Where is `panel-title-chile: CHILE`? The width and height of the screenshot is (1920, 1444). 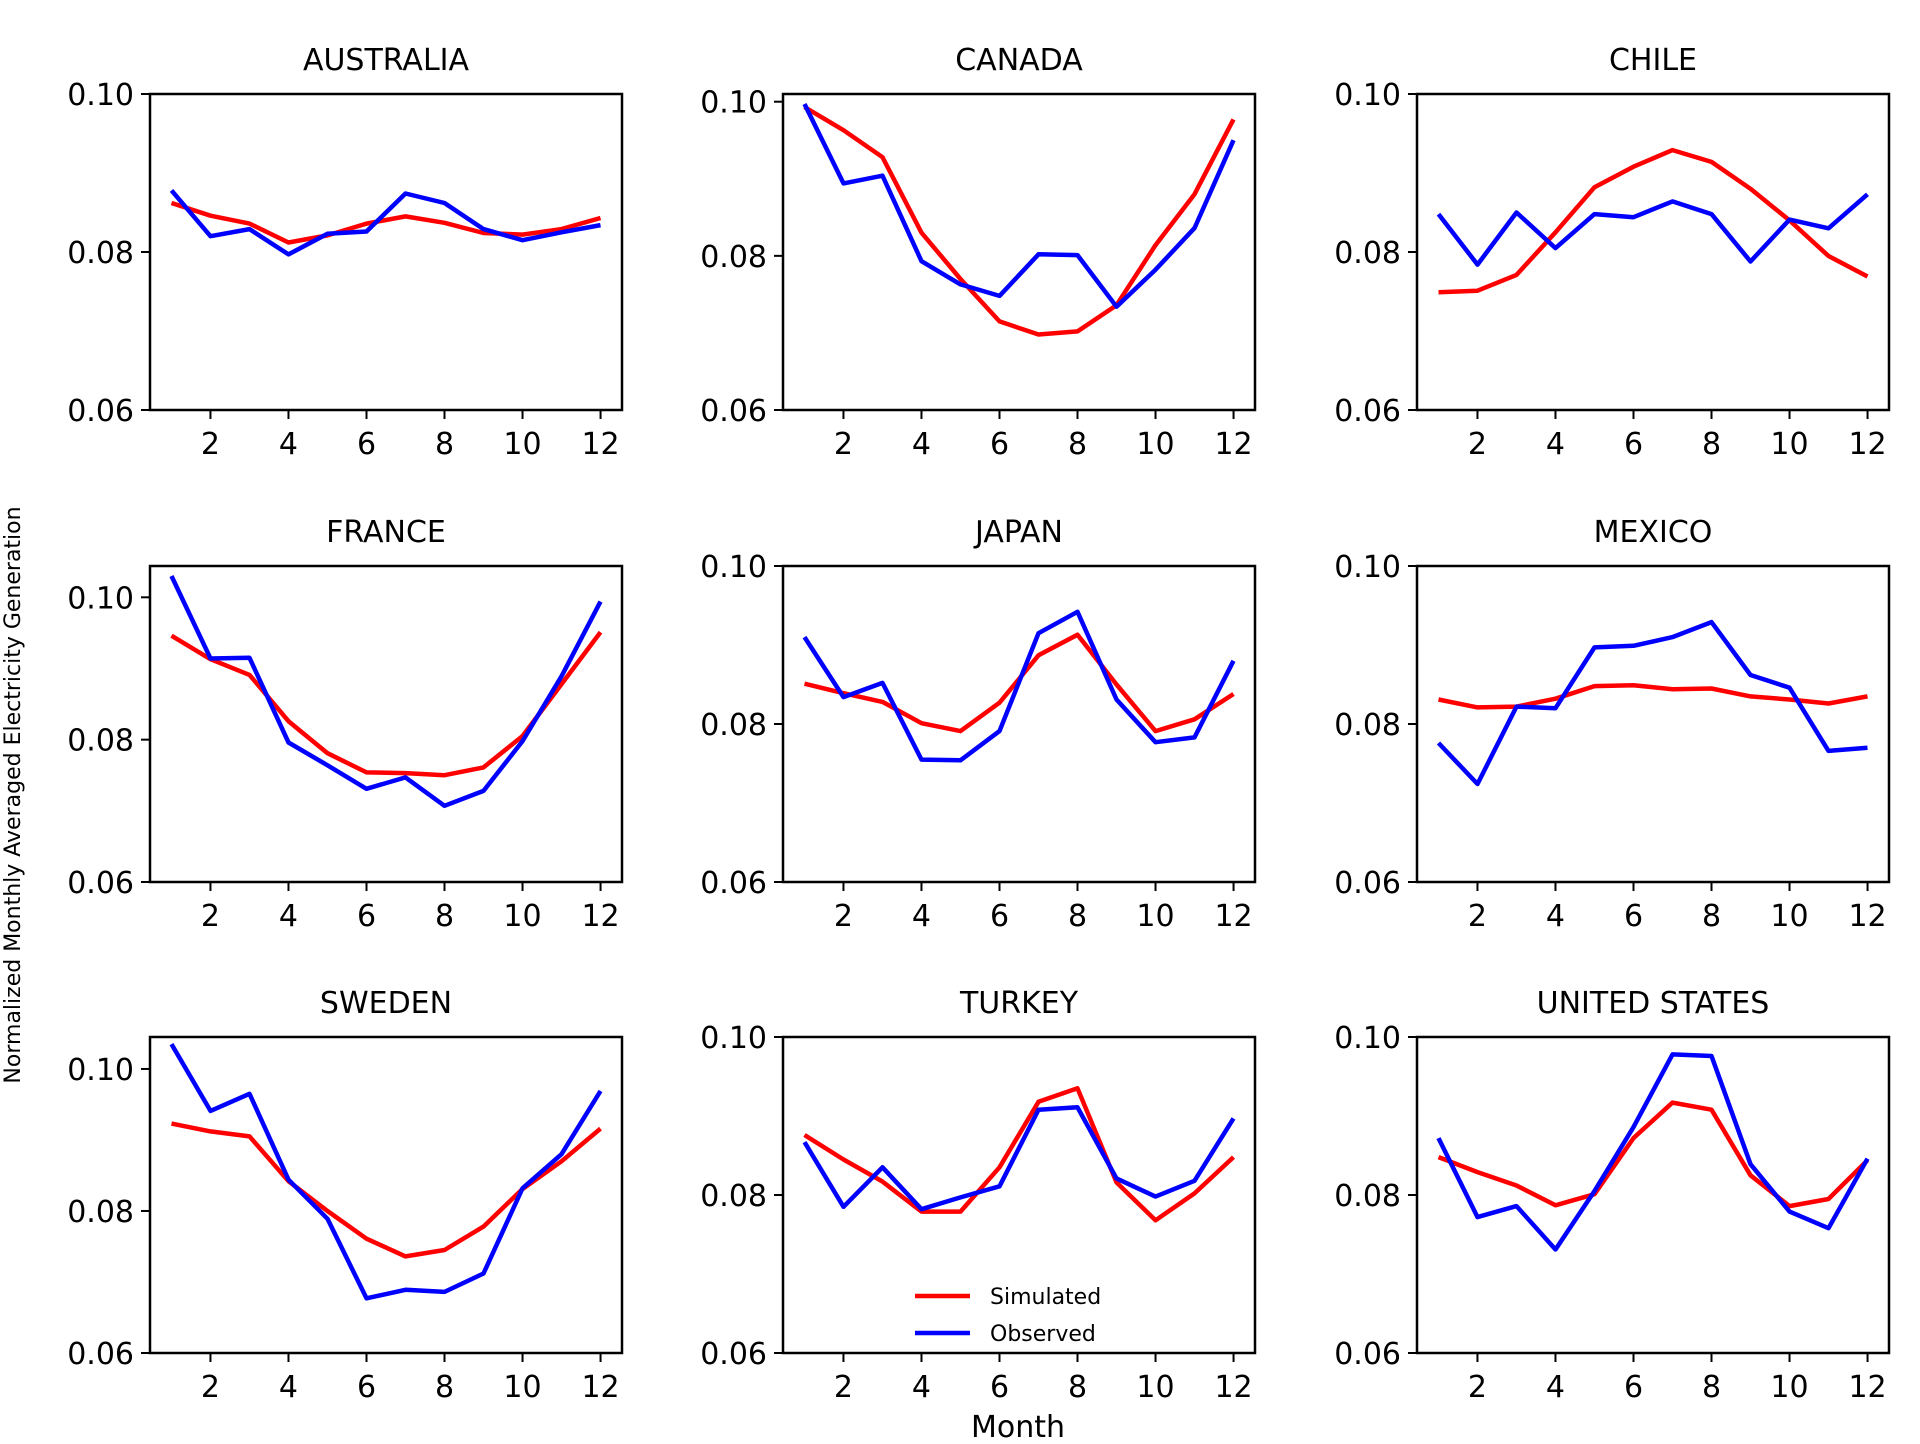 panel-title-chile: CHILE is located at coordinates (1653, 60).